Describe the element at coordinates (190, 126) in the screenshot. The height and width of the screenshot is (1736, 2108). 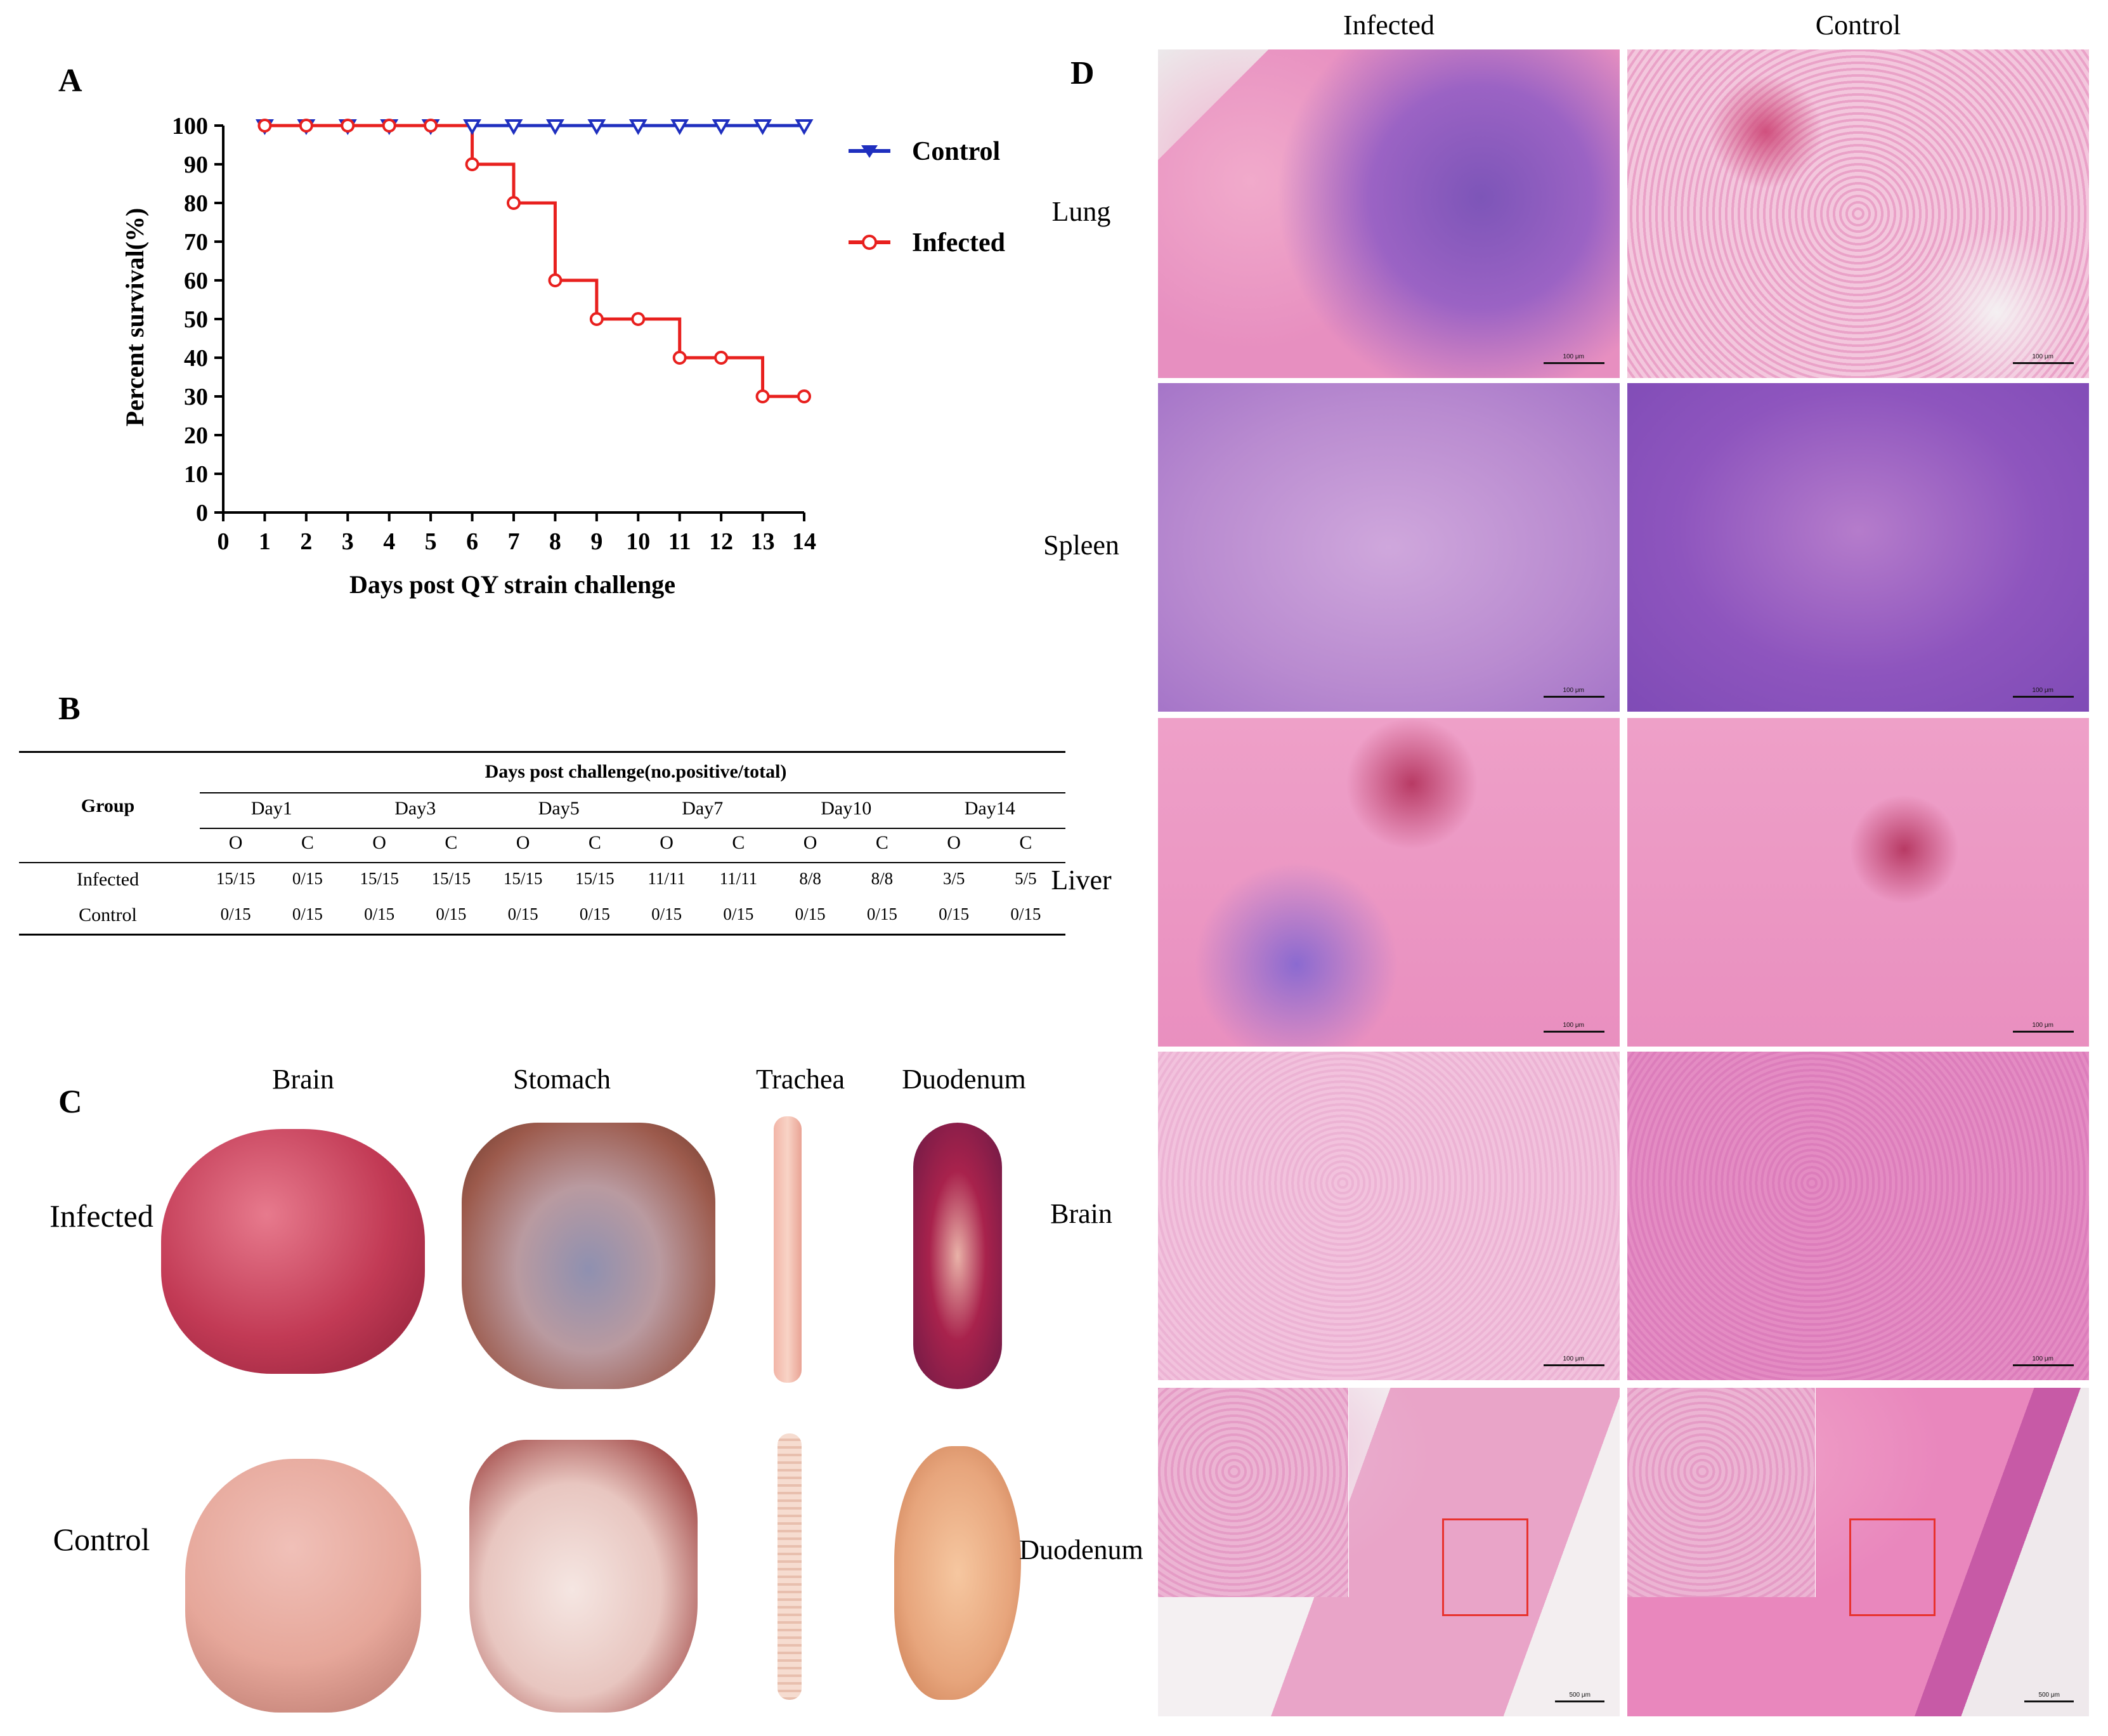
I see `y-tick-label: 100` at that location.